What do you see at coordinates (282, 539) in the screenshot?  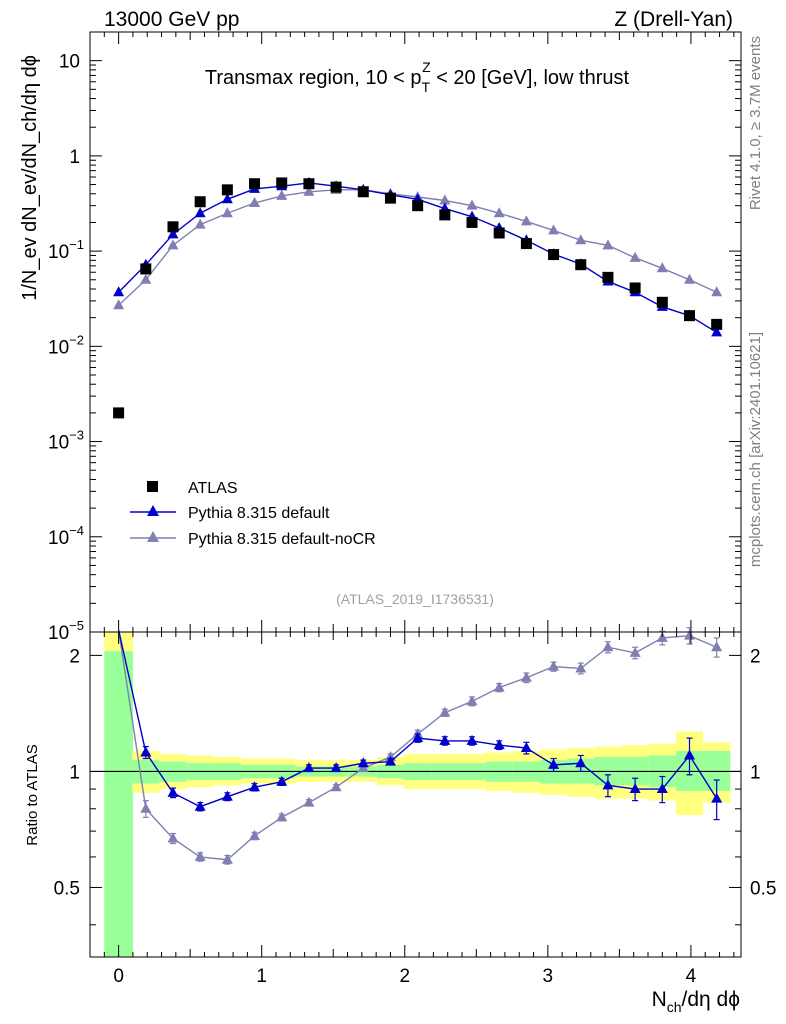 I see `legend-label-nocr: Pythia 8.315 default-noCR` at bounding box center [282, 539].